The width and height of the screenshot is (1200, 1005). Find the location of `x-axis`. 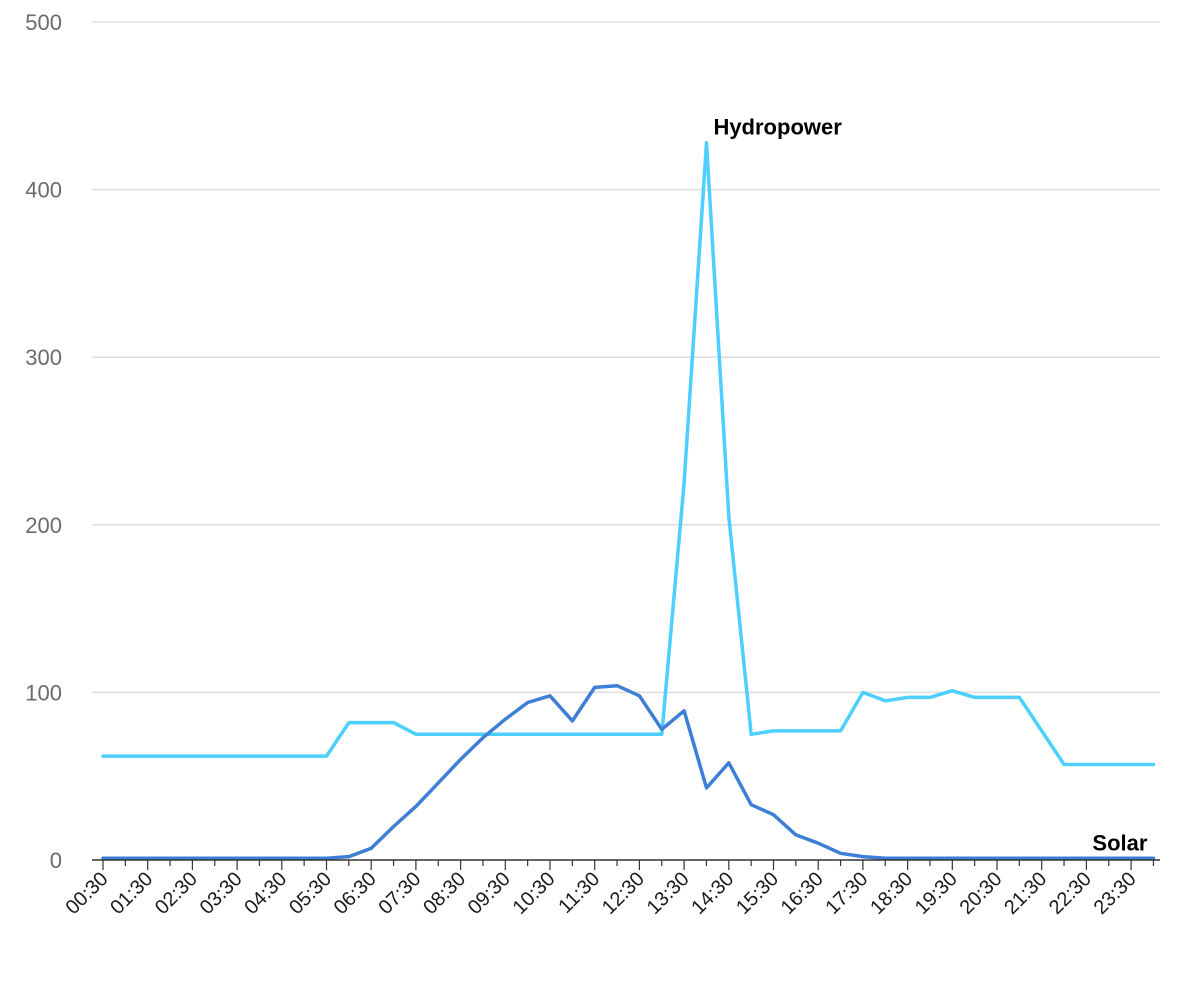

x-axis is located at coordinates (626, 864).